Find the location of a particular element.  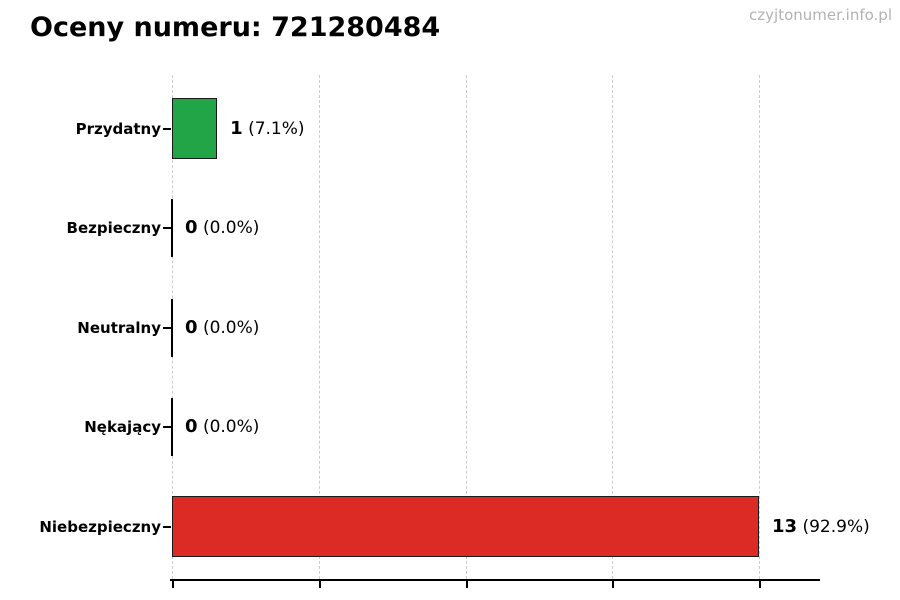

value-label: 1 (7.1%) is located at coordinates (267, 129).